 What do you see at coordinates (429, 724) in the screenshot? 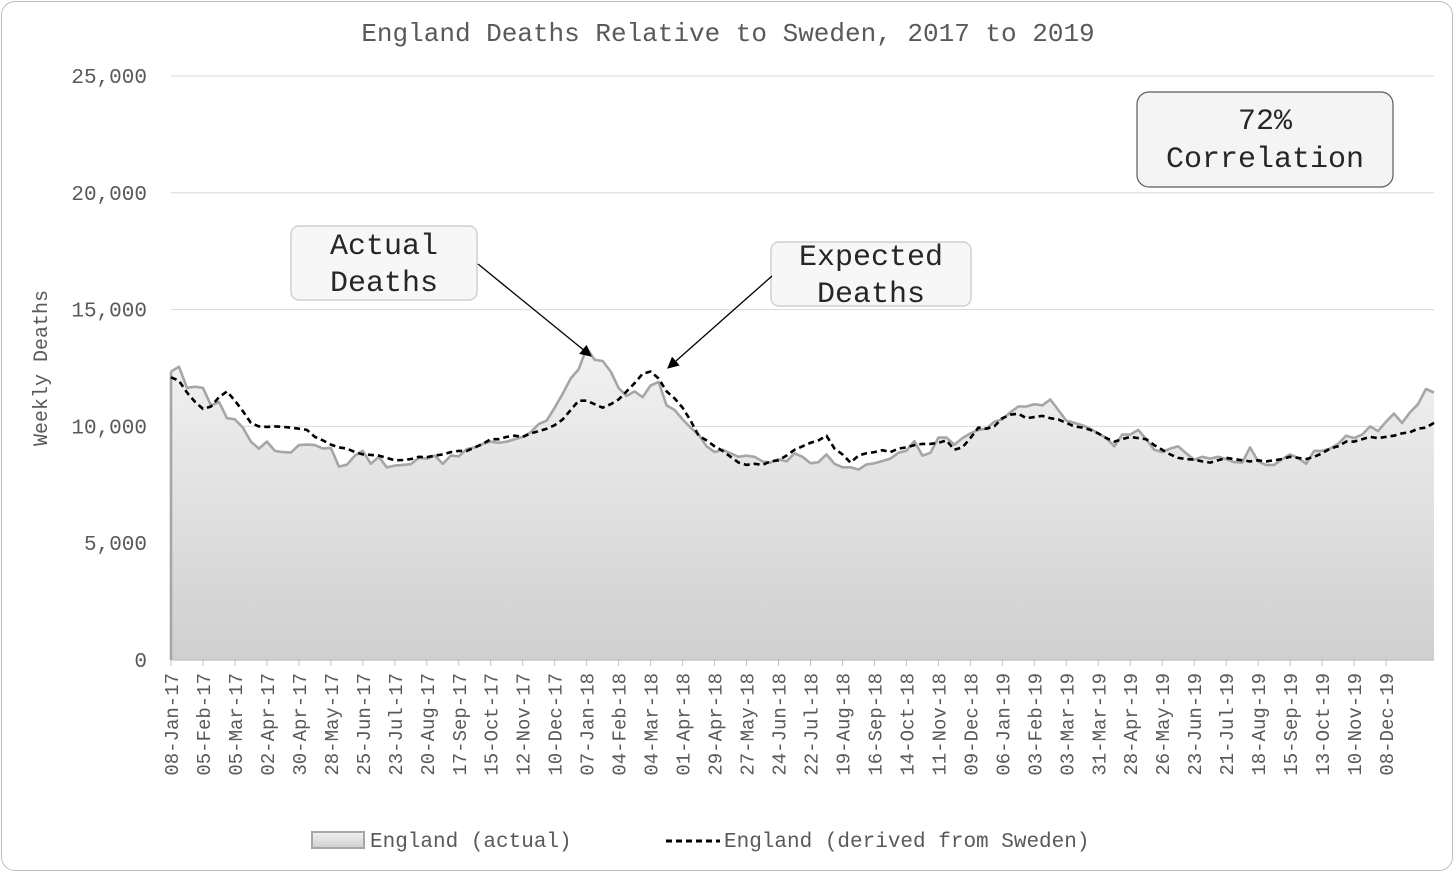
I see `x-tick-label: 20-Aug-17` at bounding box center [429, 724].